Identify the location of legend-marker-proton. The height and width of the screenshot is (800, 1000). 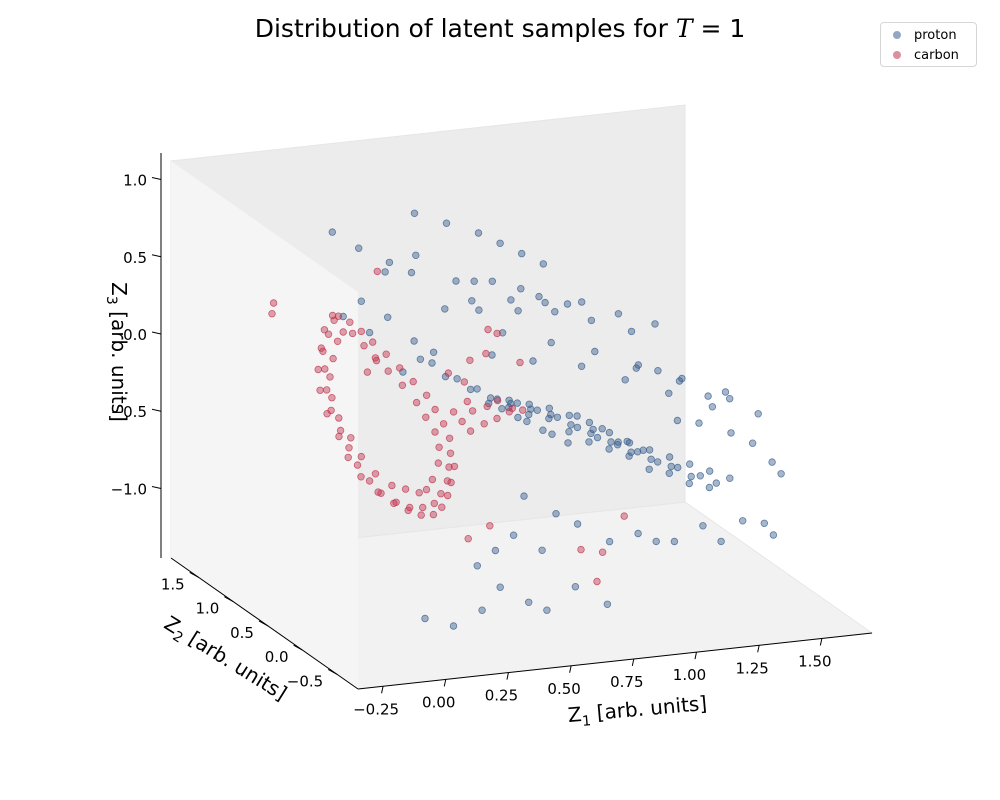
(897, 35).